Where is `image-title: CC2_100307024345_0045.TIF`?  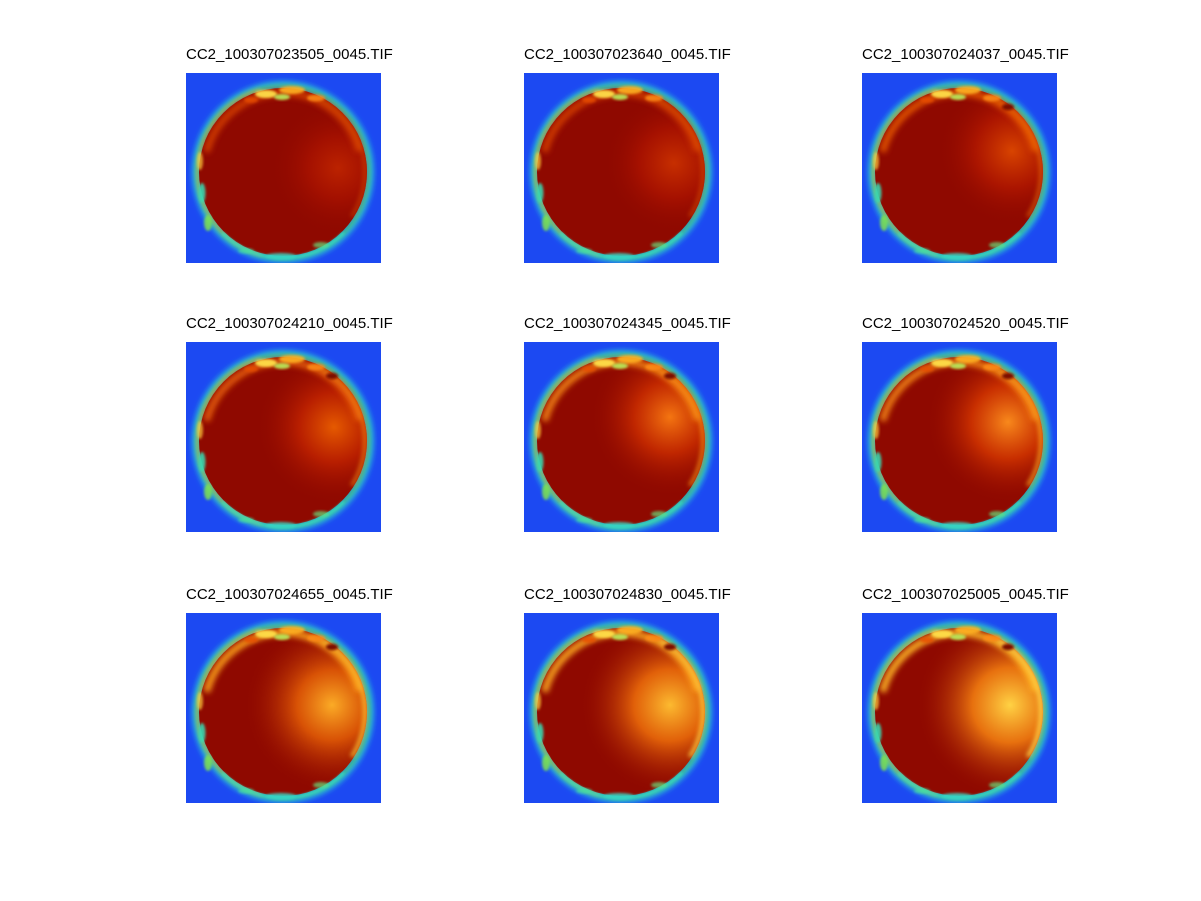 image-title: CC2_100307024345_0045.TIF is located at coordinates (627, 323).